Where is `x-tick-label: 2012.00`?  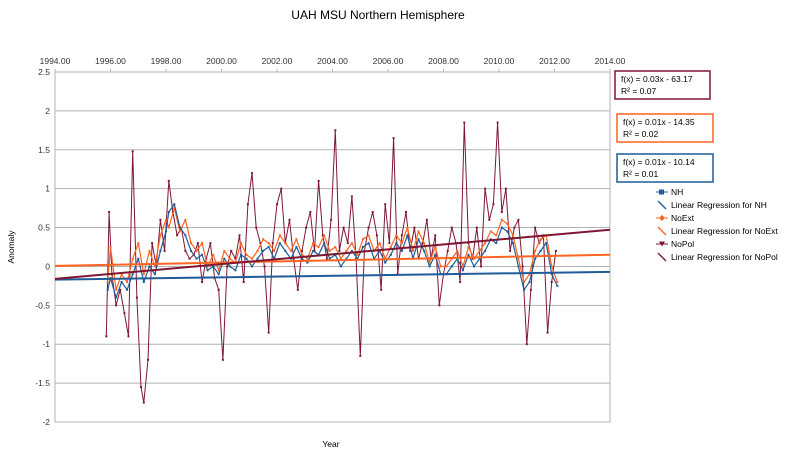 x-tick-label: 2012.00 is located at coordinates (554, 61).